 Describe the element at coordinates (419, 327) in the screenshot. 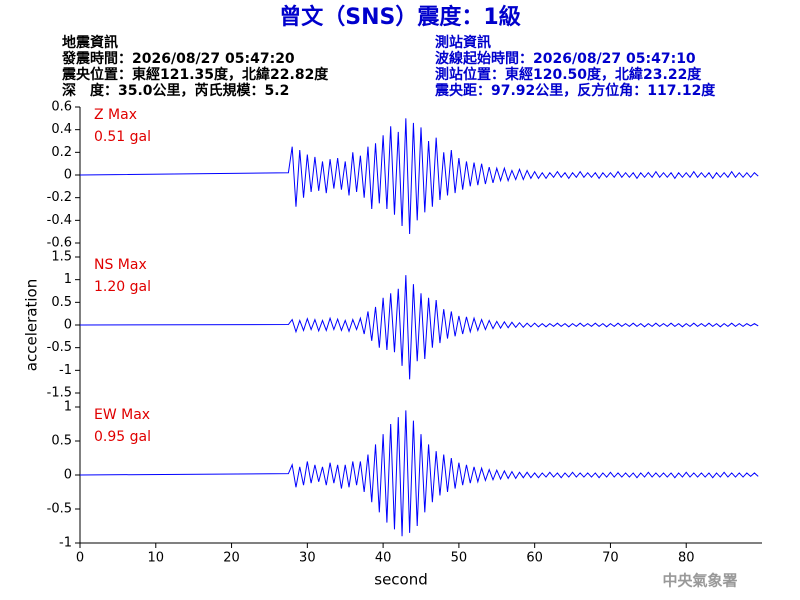

I see `waveform` at that location.